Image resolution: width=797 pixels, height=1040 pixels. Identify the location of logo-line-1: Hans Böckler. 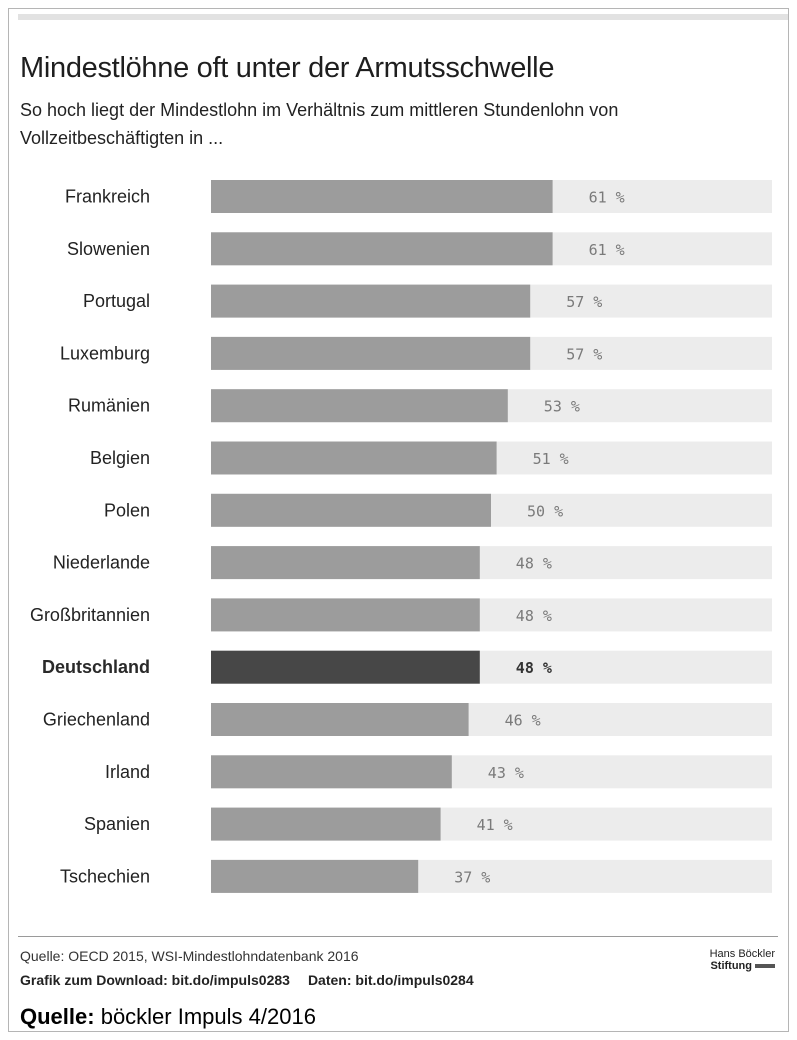
(742, 954).